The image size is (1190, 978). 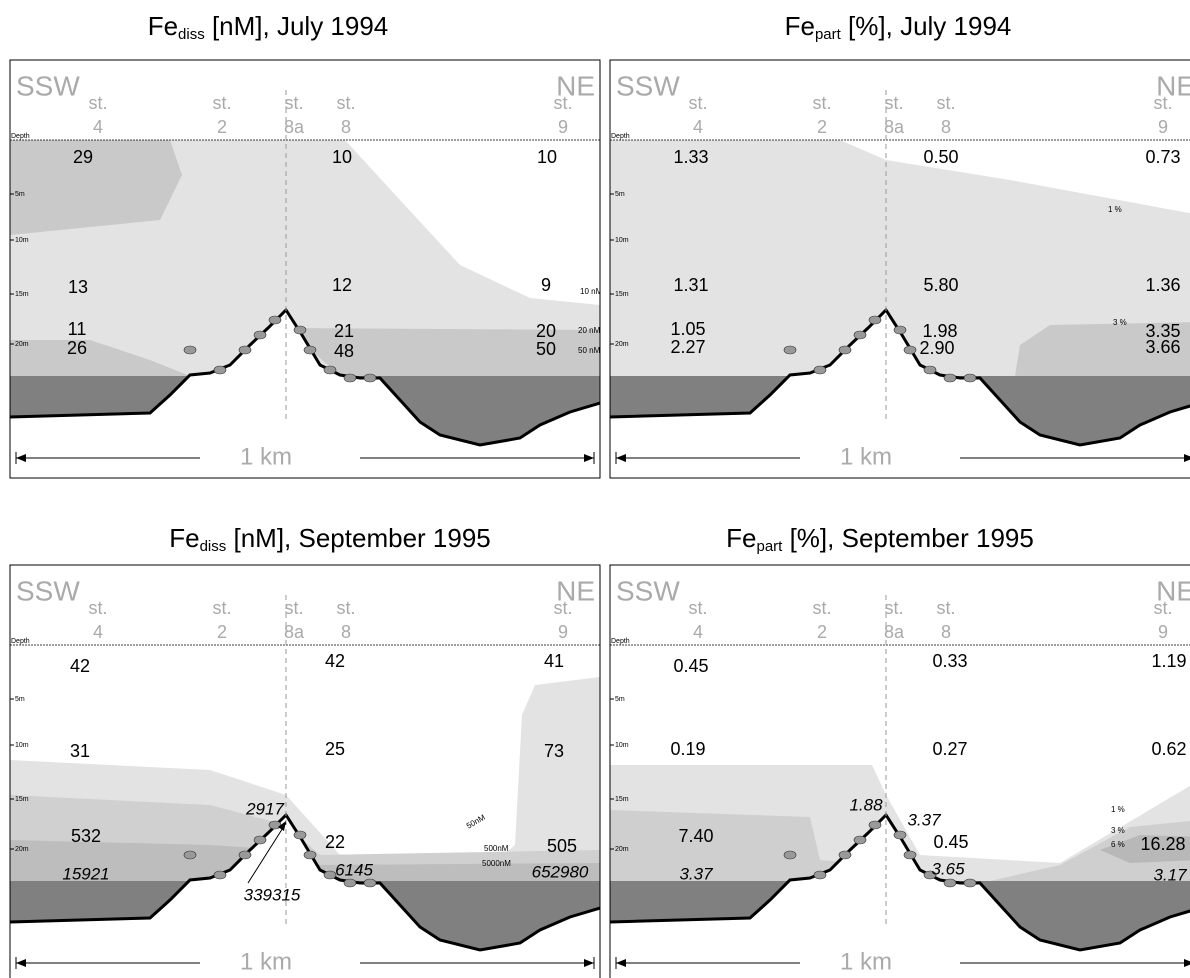 What do you see at coordinates (1168, 661) in the screenshot?
I see `data-label: 1.19` at bounding box center [1168, 661].